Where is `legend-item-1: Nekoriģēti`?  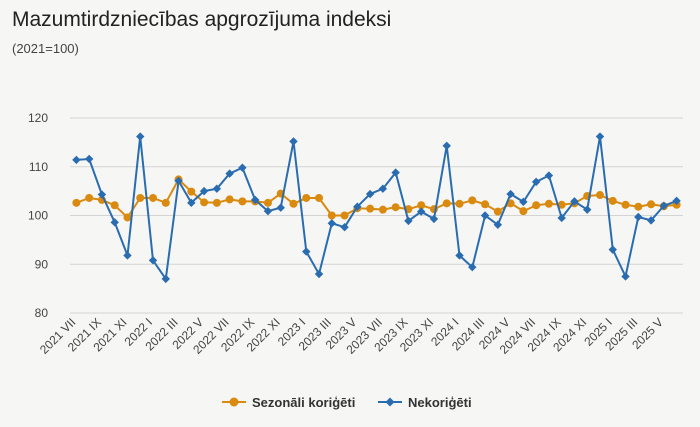
legend-item-1: Nekoriģēti is located at coordinates (425, 402).